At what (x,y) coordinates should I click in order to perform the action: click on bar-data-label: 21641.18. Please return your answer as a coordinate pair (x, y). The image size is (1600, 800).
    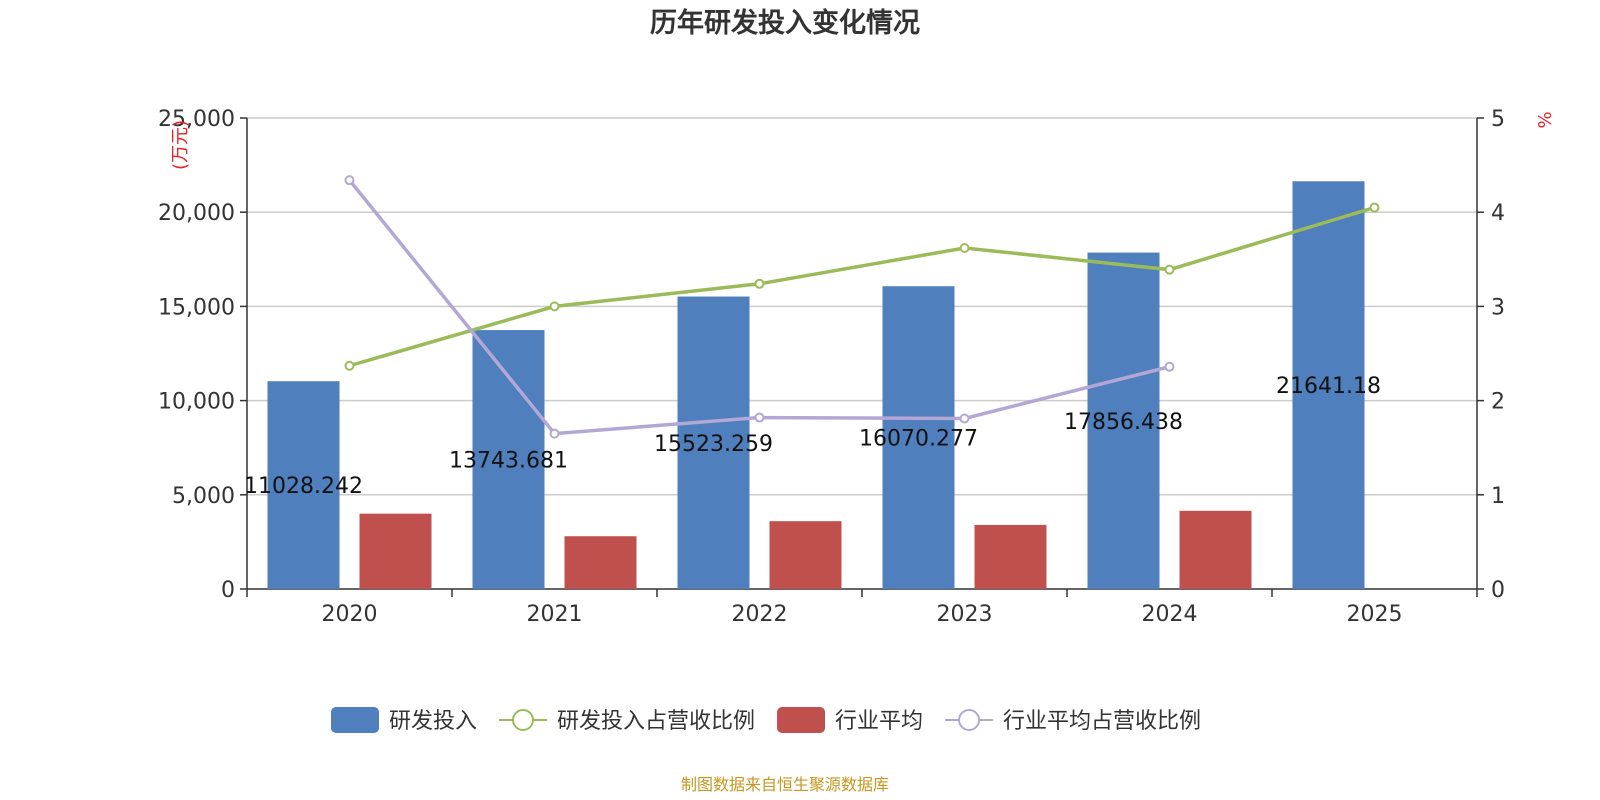
    Looking at the image, I should click on (1328, 386).